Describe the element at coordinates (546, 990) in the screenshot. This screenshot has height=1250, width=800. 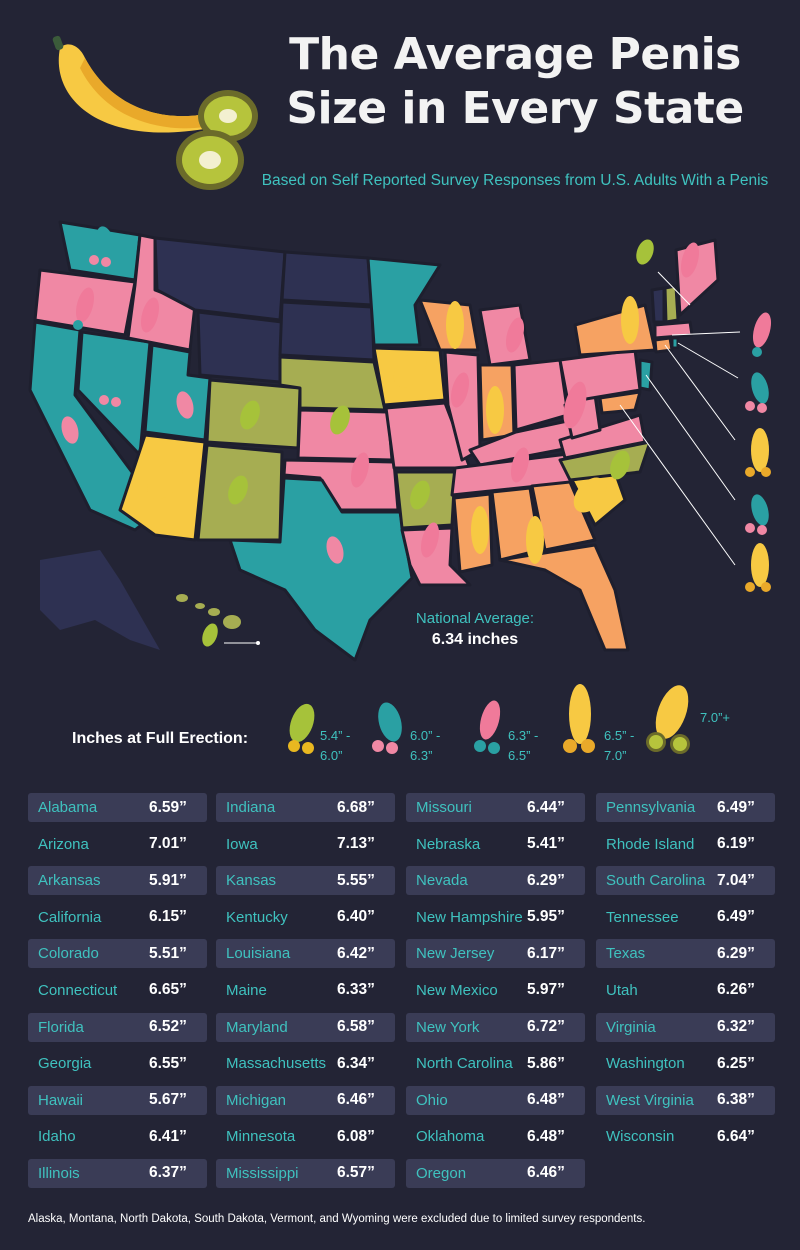
I see `state-value: 5.97”` at that location.